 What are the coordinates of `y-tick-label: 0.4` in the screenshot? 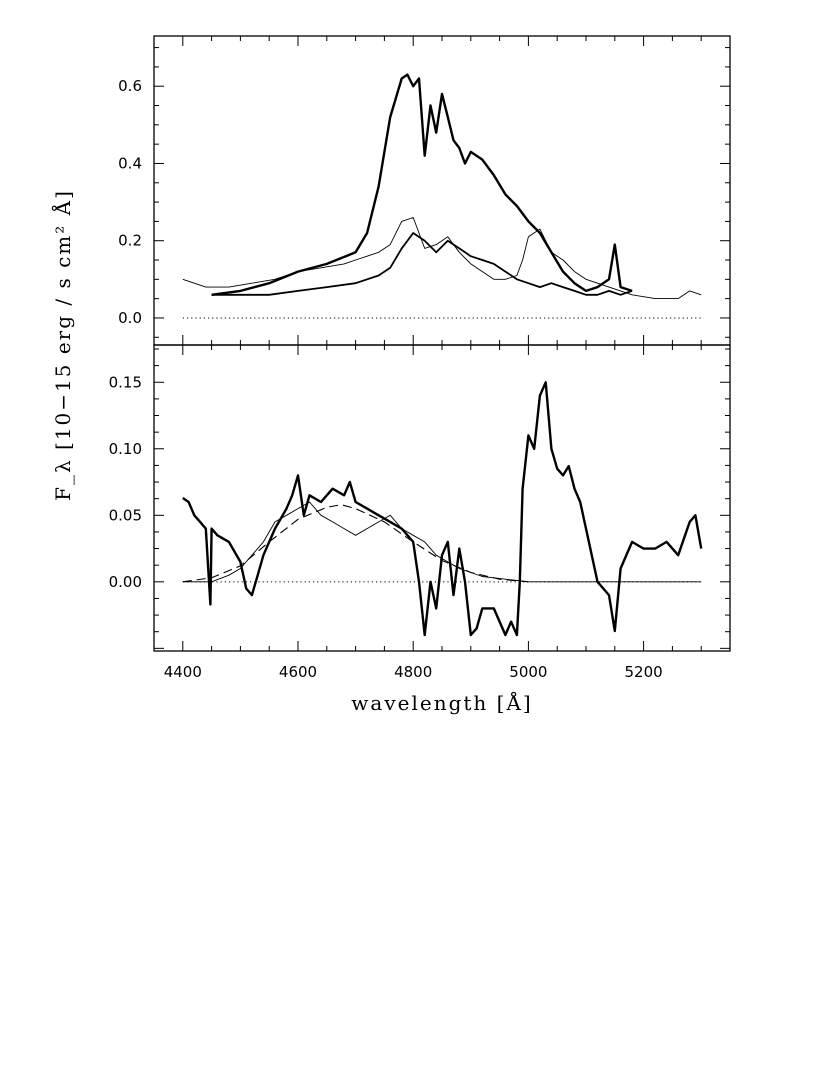 It's located at (130, 163).